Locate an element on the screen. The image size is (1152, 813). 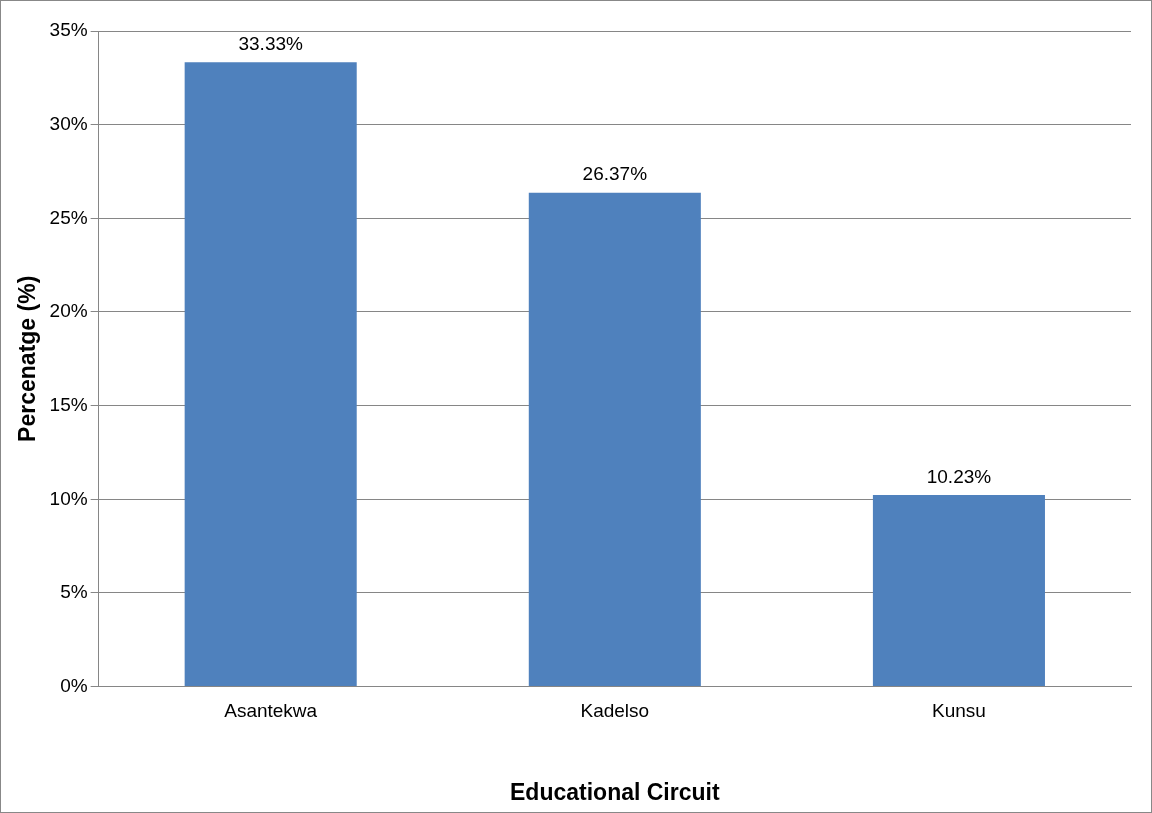
y-tick-label: 5% is located at coordinates (74, 592).